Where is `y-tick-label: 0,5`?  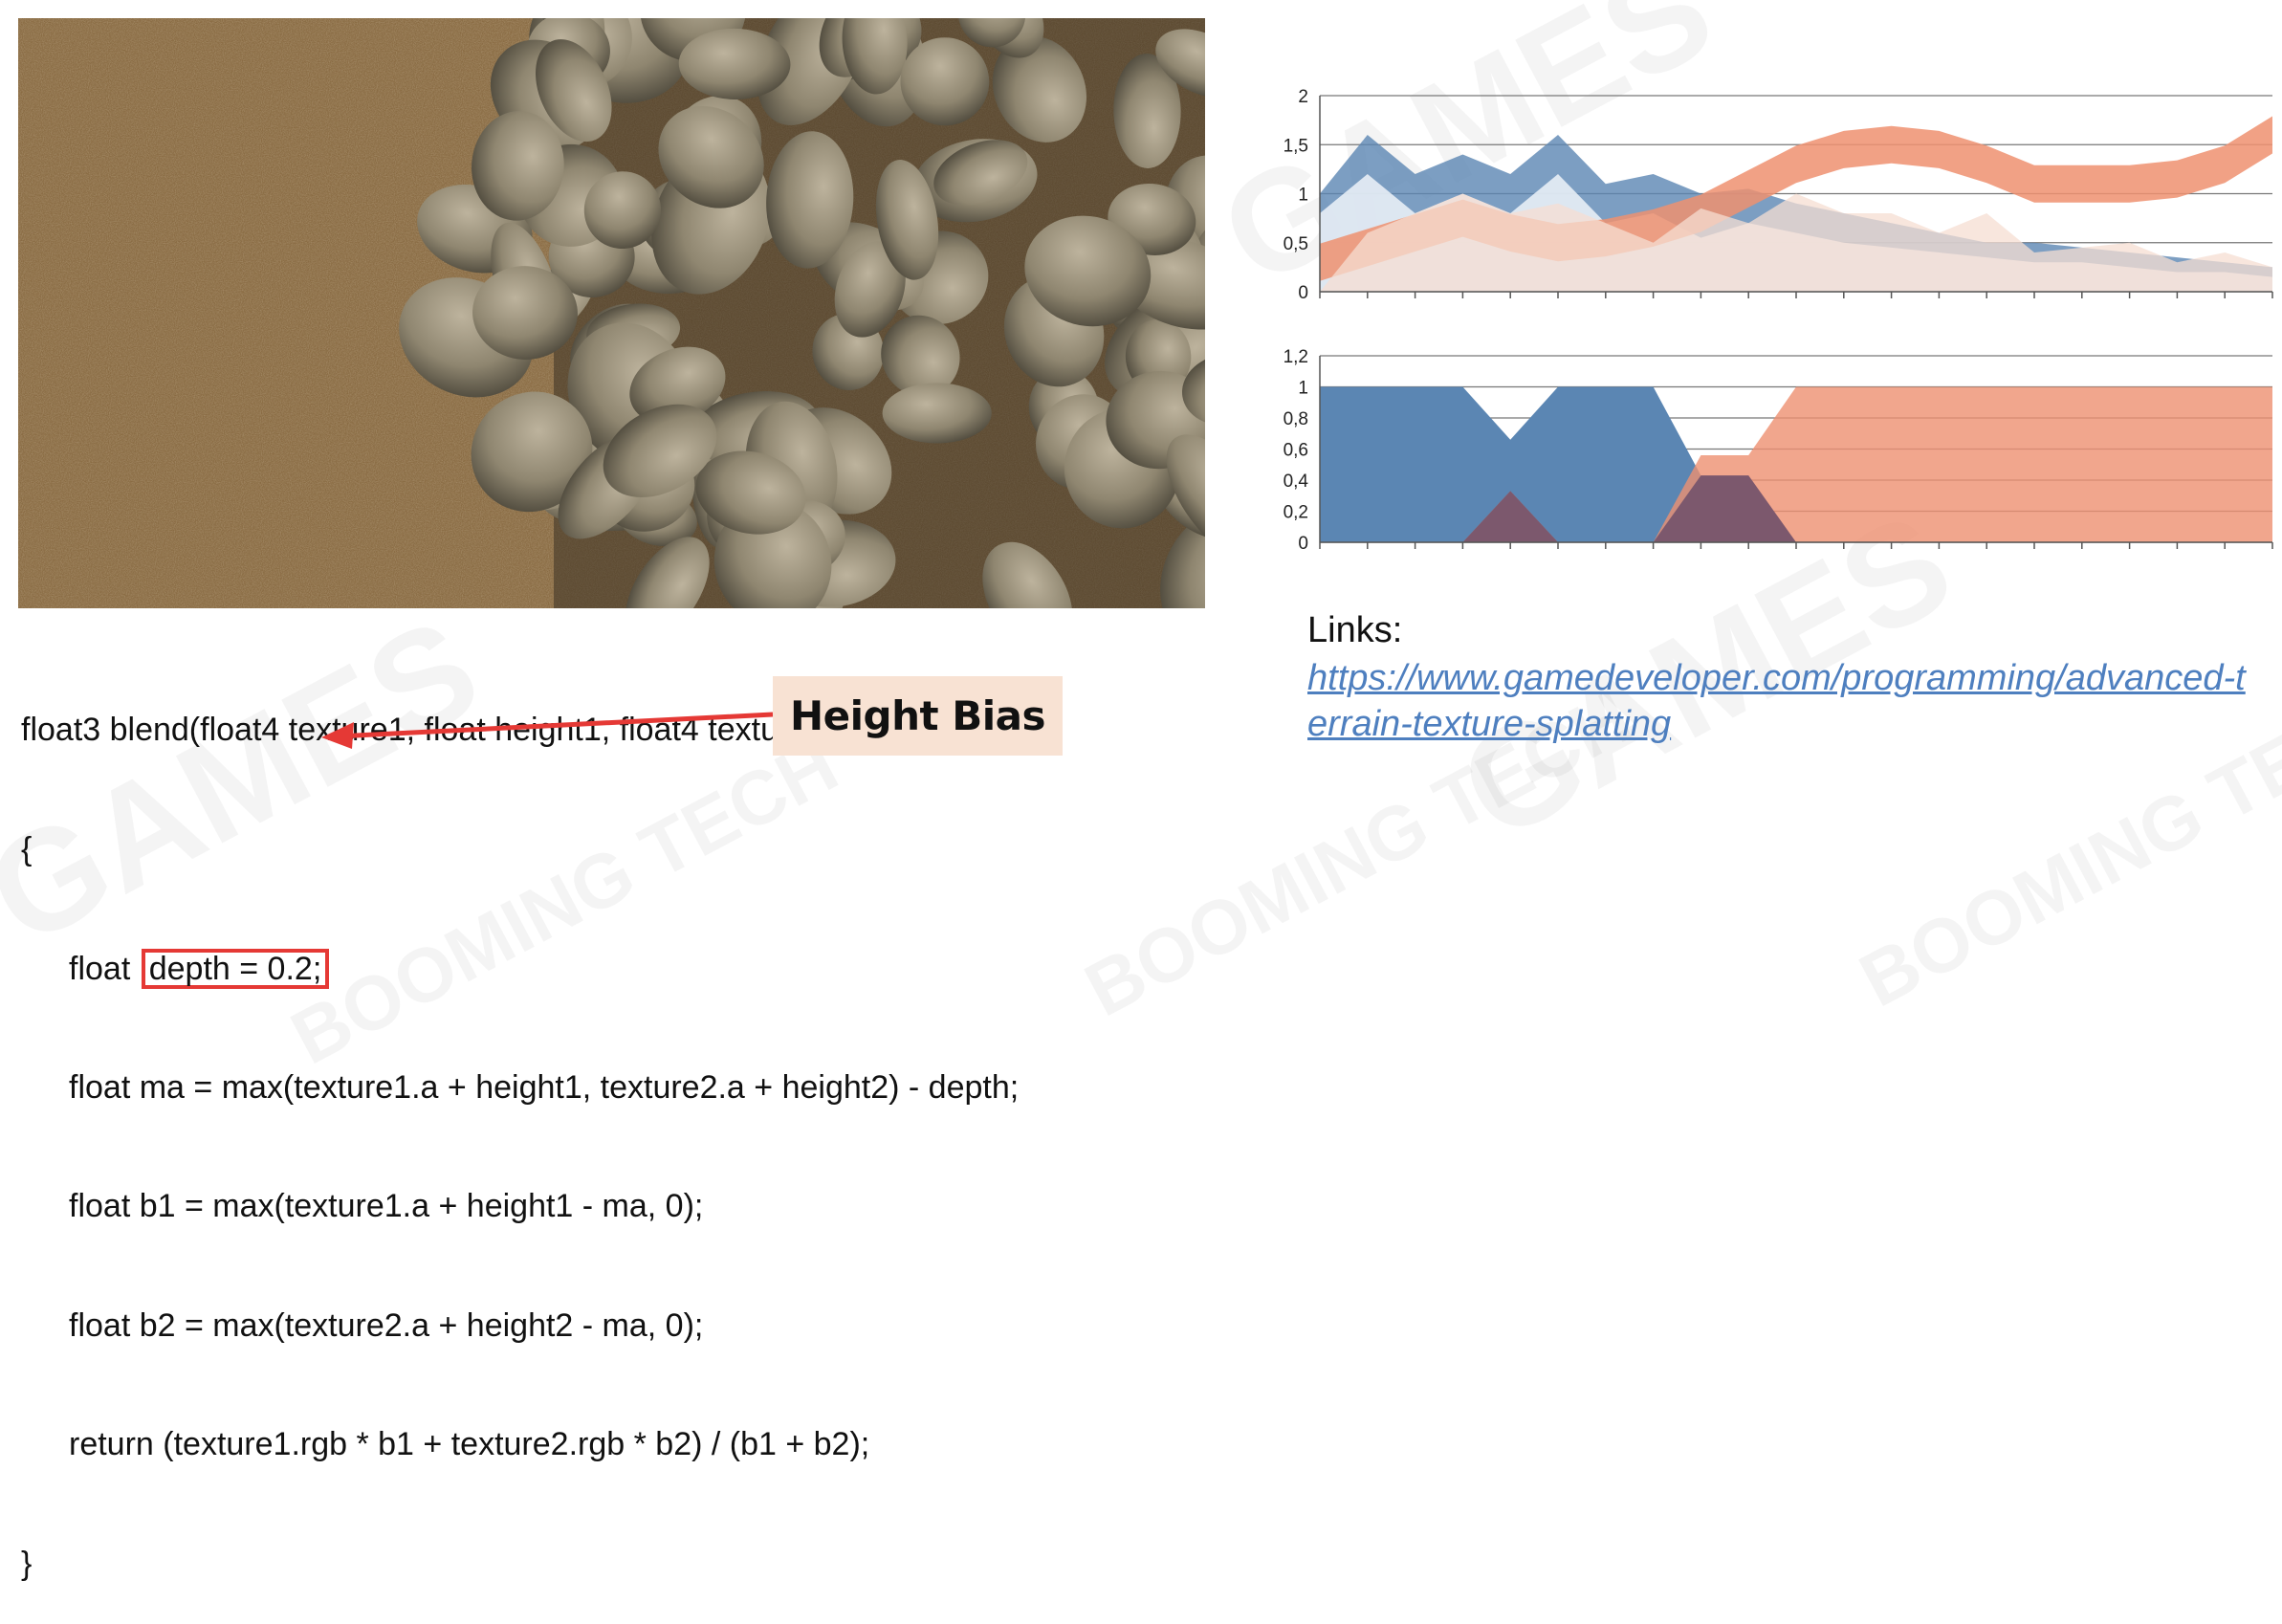
y-tick-label: 0,5 is located at coordinates (1296, 244).